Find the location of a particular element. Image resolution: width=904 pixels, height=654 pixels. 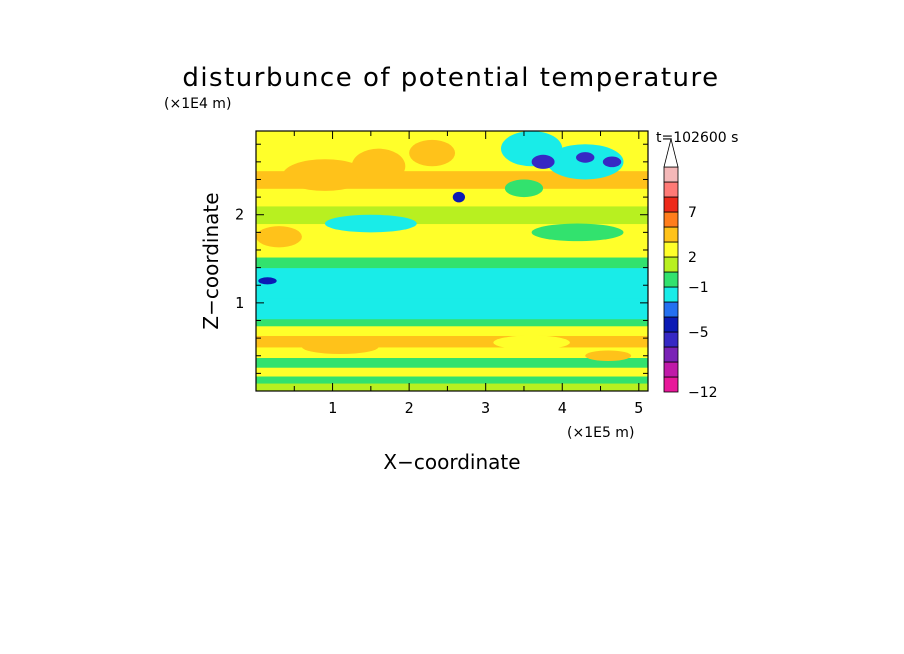

x-tick-label: 1 is located at coordinates (332, 408).